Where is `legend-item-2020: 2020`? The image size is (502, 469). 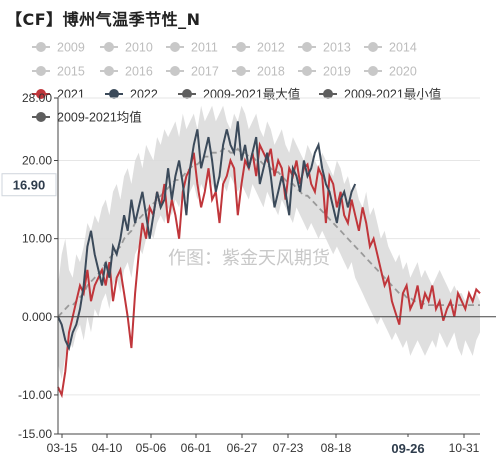
legend-item-2020: 2020 is located at coordinates (390, 72).